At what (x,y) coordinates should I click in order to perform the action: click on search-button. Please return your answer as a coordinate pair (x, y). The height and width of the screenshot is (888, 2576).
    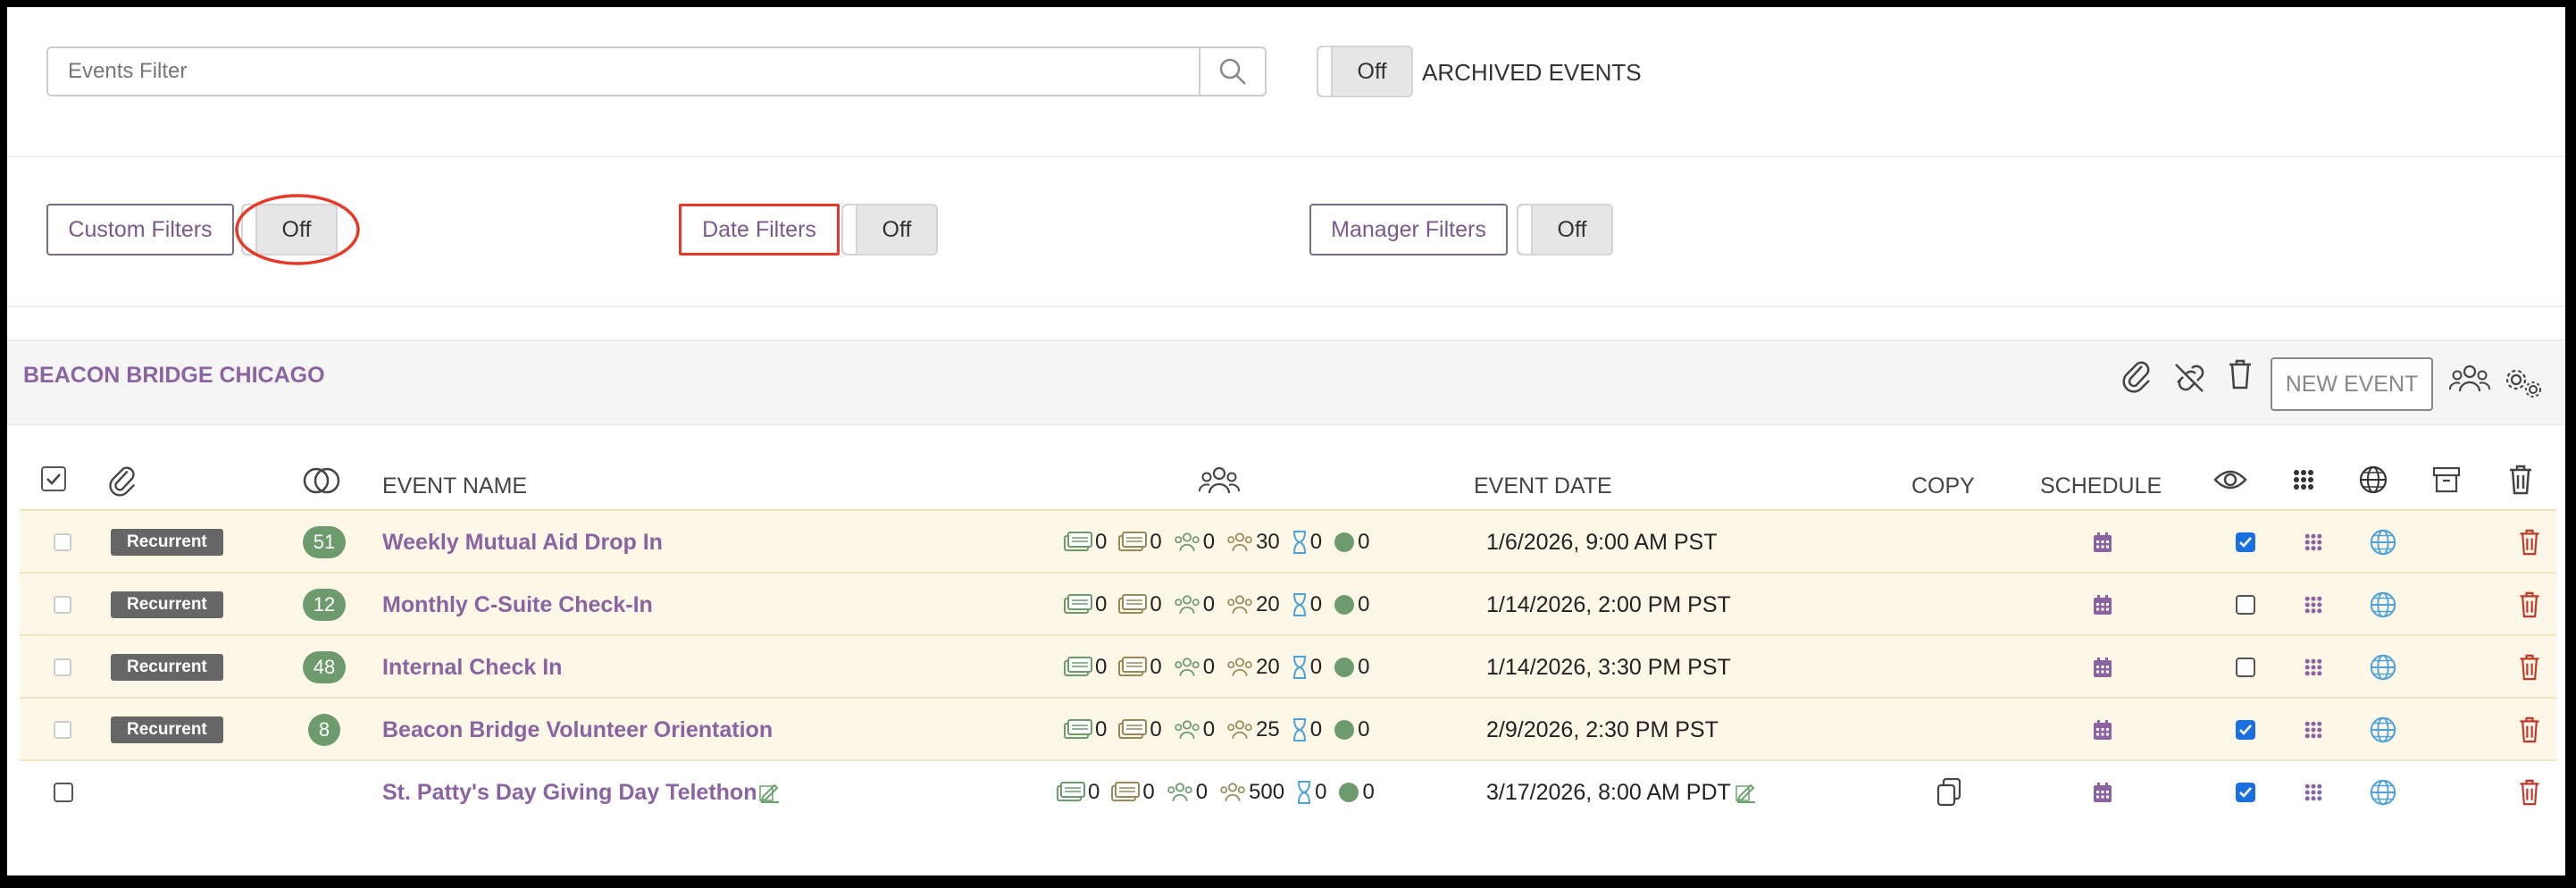
    Looking at the image, I should click on (1233, 71).